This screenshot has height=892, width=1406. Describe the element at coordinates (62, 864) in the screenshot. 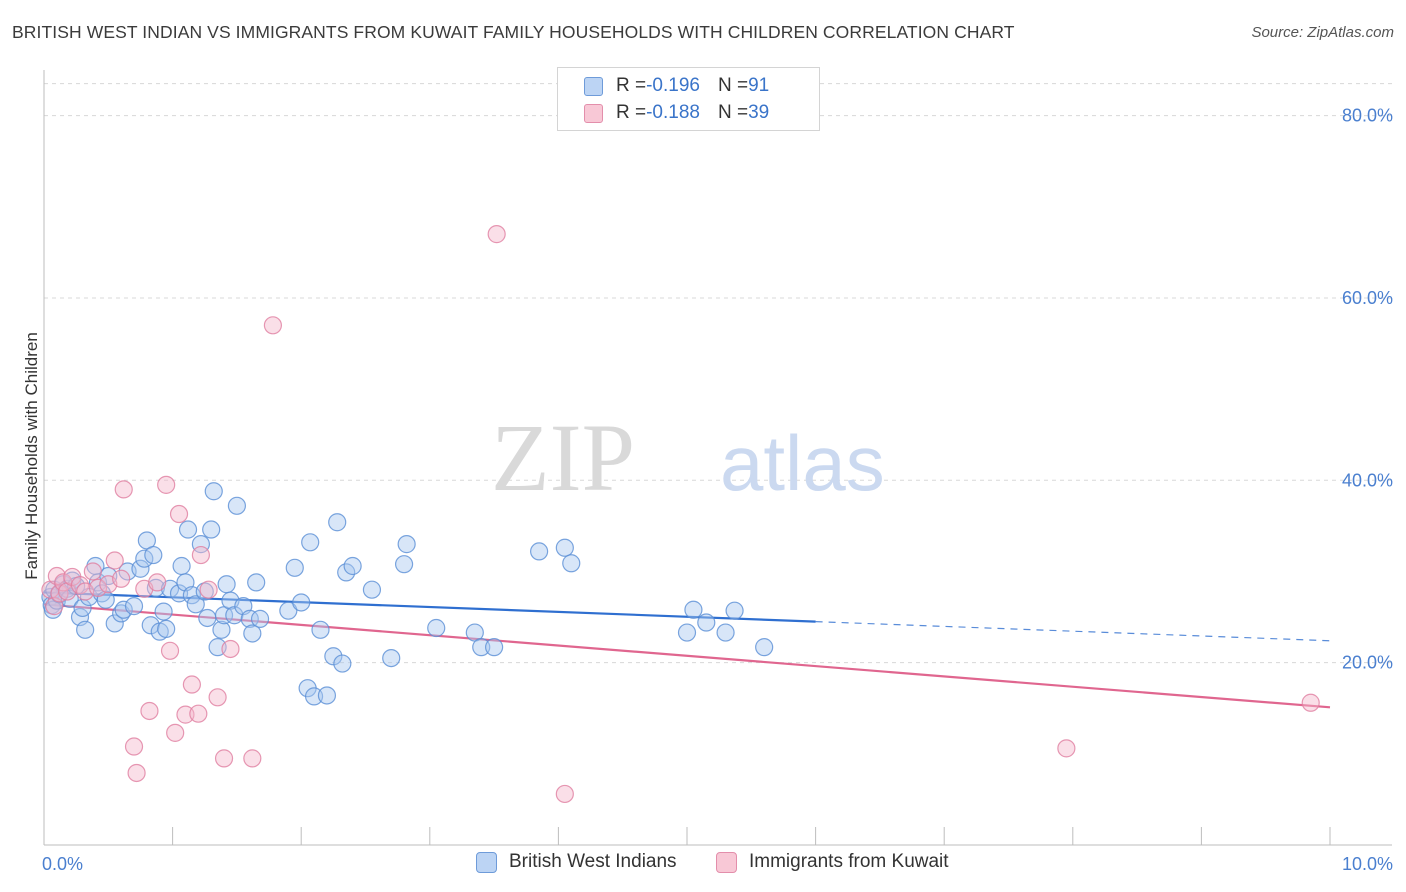

I see `x-tick-label: 0.0%` at that location.